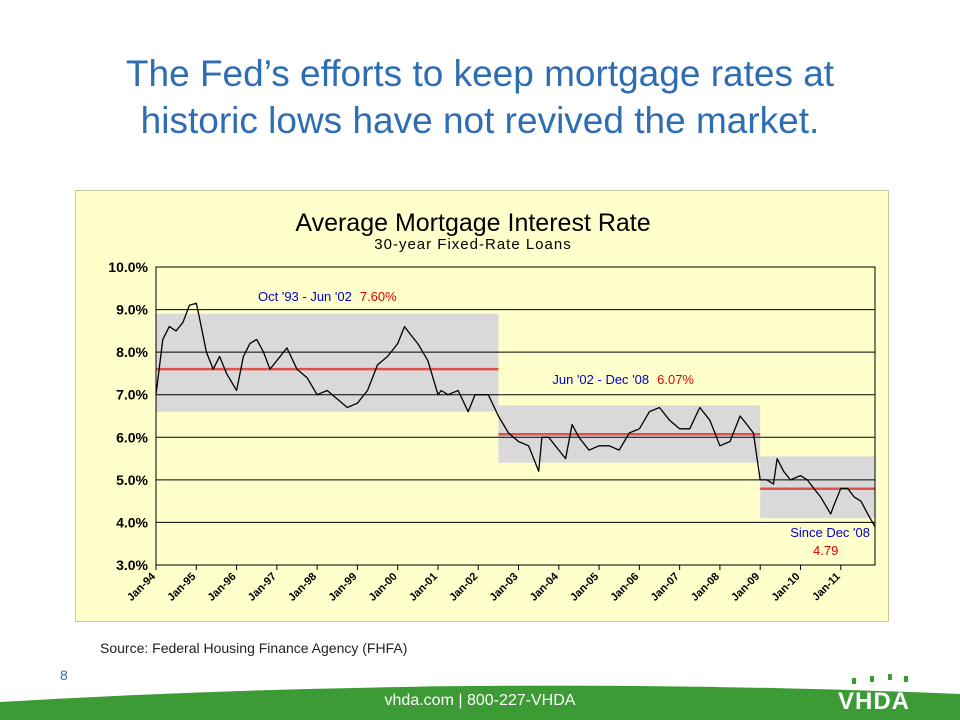 This screenshot has width=960, height=720. Describe the element at coordinates (142, 587) in the screenshot. I see `x-tick-label: Jan-94` at that location.